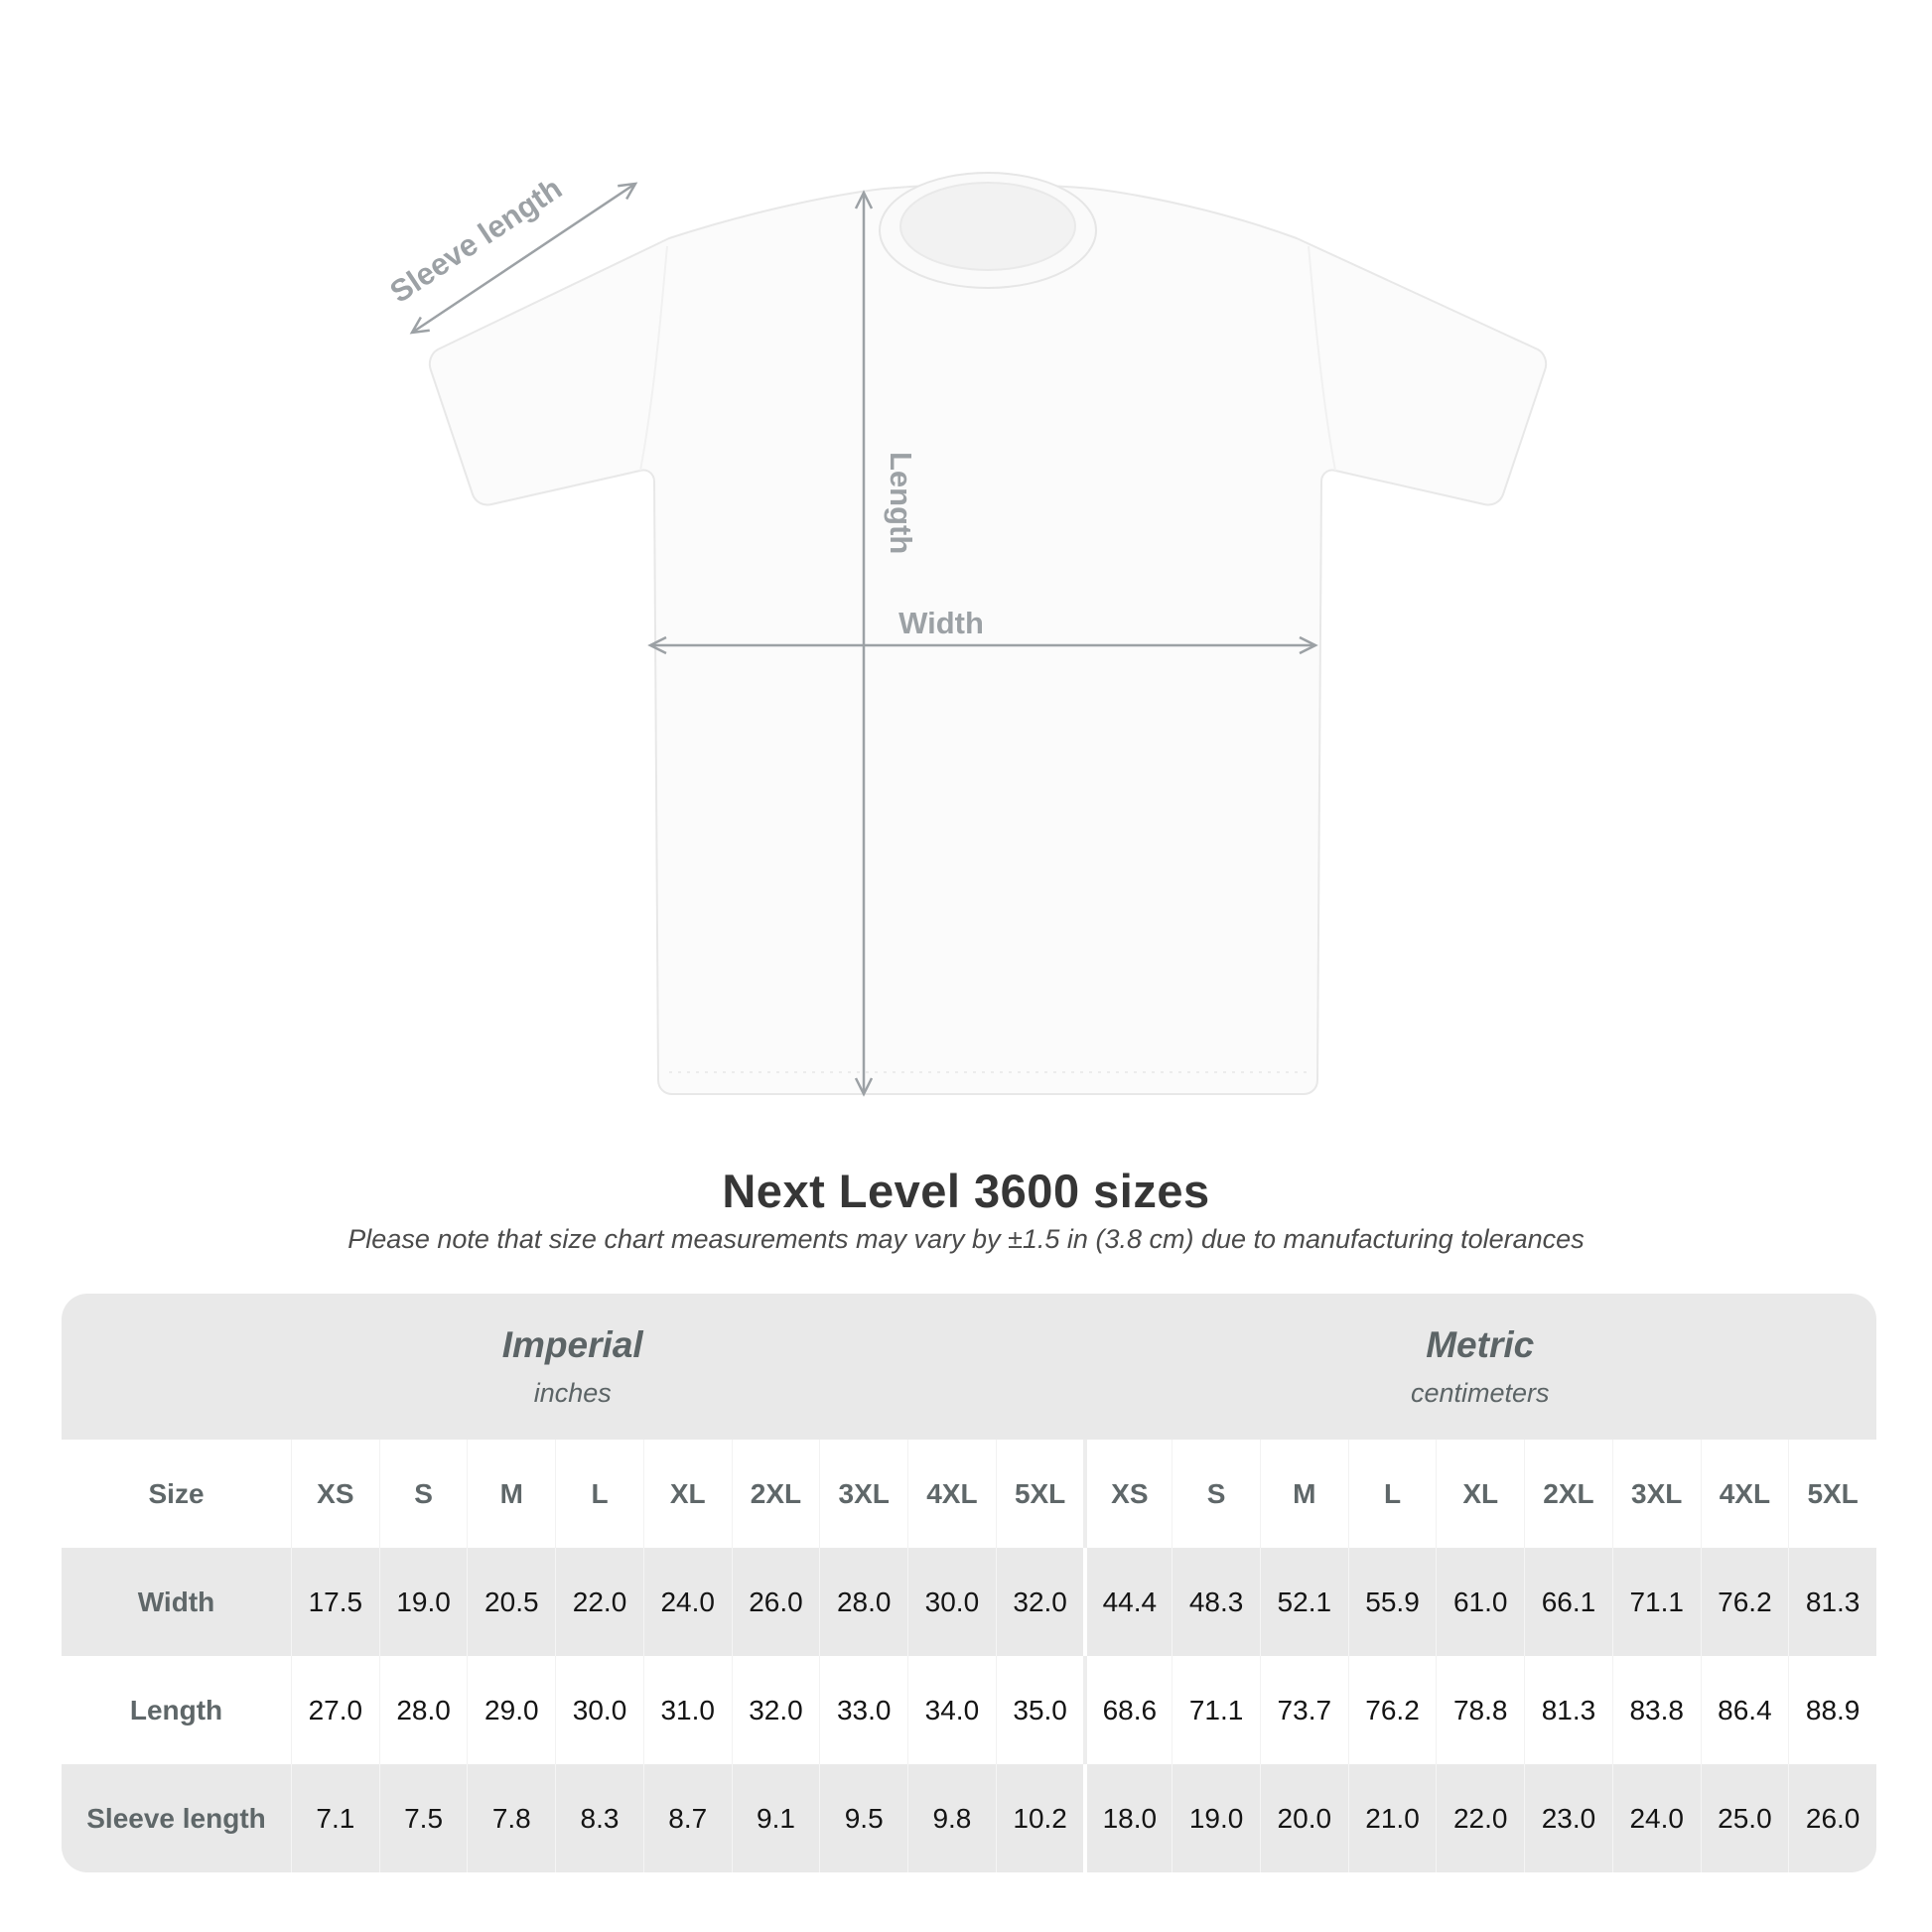 The height and width of the screenshot is (1932, 1932). Describe the element at coordinates (864, 1710) in the screenshot. I see `measurement-value-cell: 33.0` at that location.